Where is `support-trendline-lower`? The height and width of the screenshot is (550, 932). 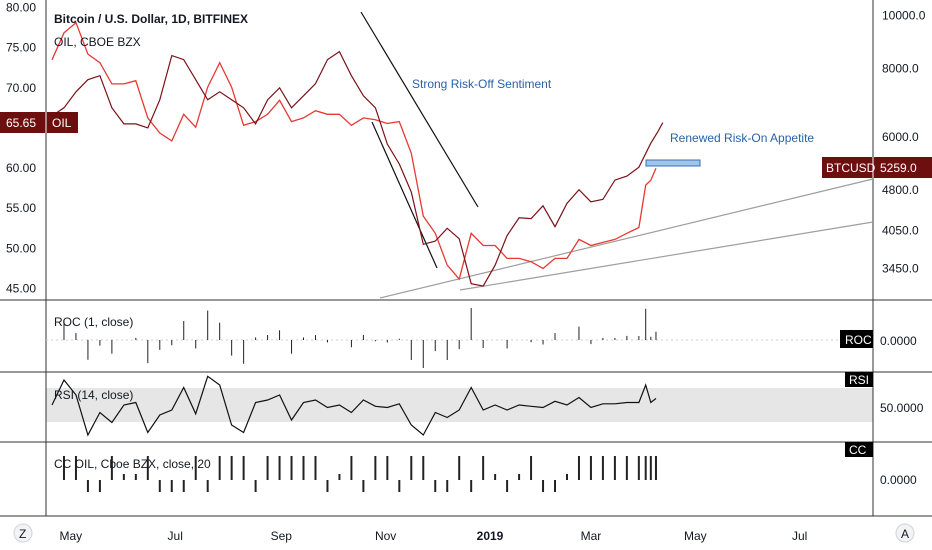
support-trendline-lower is located at coordinates (666, 256).